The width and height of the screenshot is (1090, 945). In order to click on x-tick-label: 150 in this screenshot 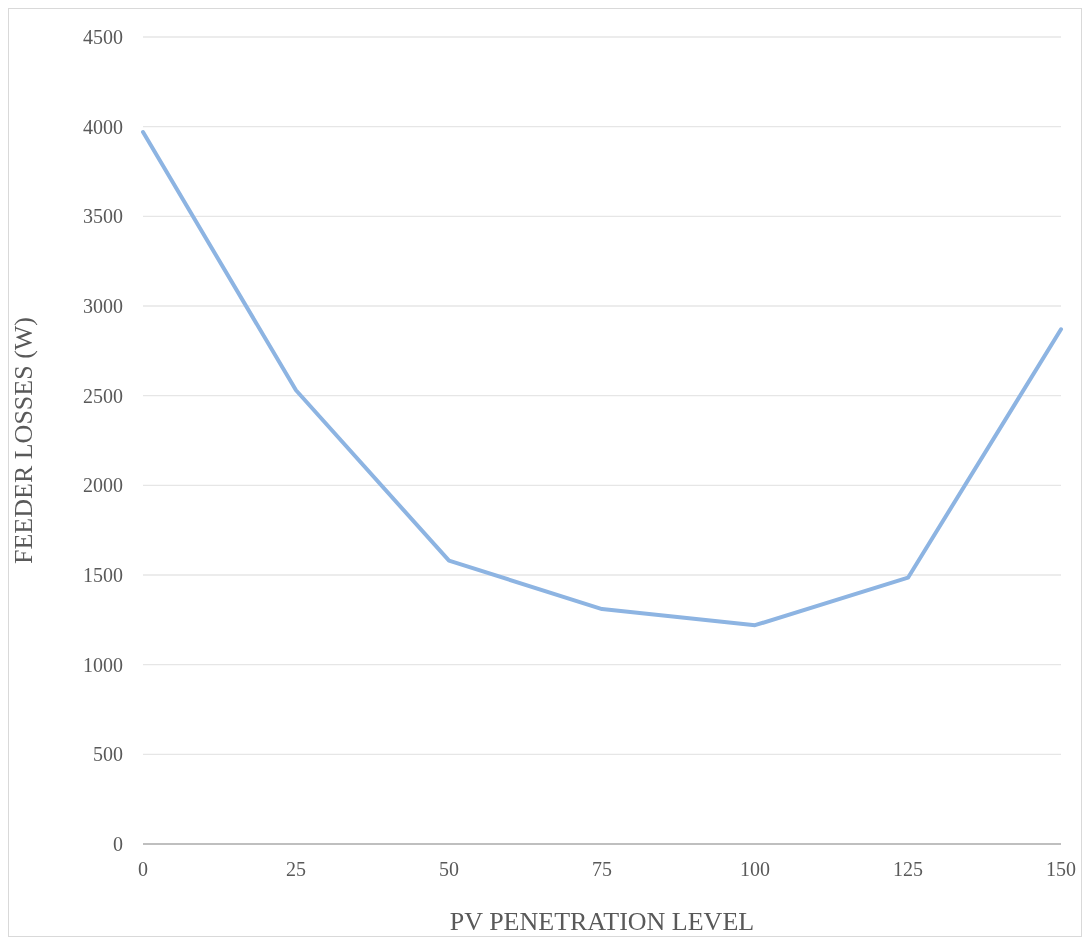, I will do `click(1061, 869)`.